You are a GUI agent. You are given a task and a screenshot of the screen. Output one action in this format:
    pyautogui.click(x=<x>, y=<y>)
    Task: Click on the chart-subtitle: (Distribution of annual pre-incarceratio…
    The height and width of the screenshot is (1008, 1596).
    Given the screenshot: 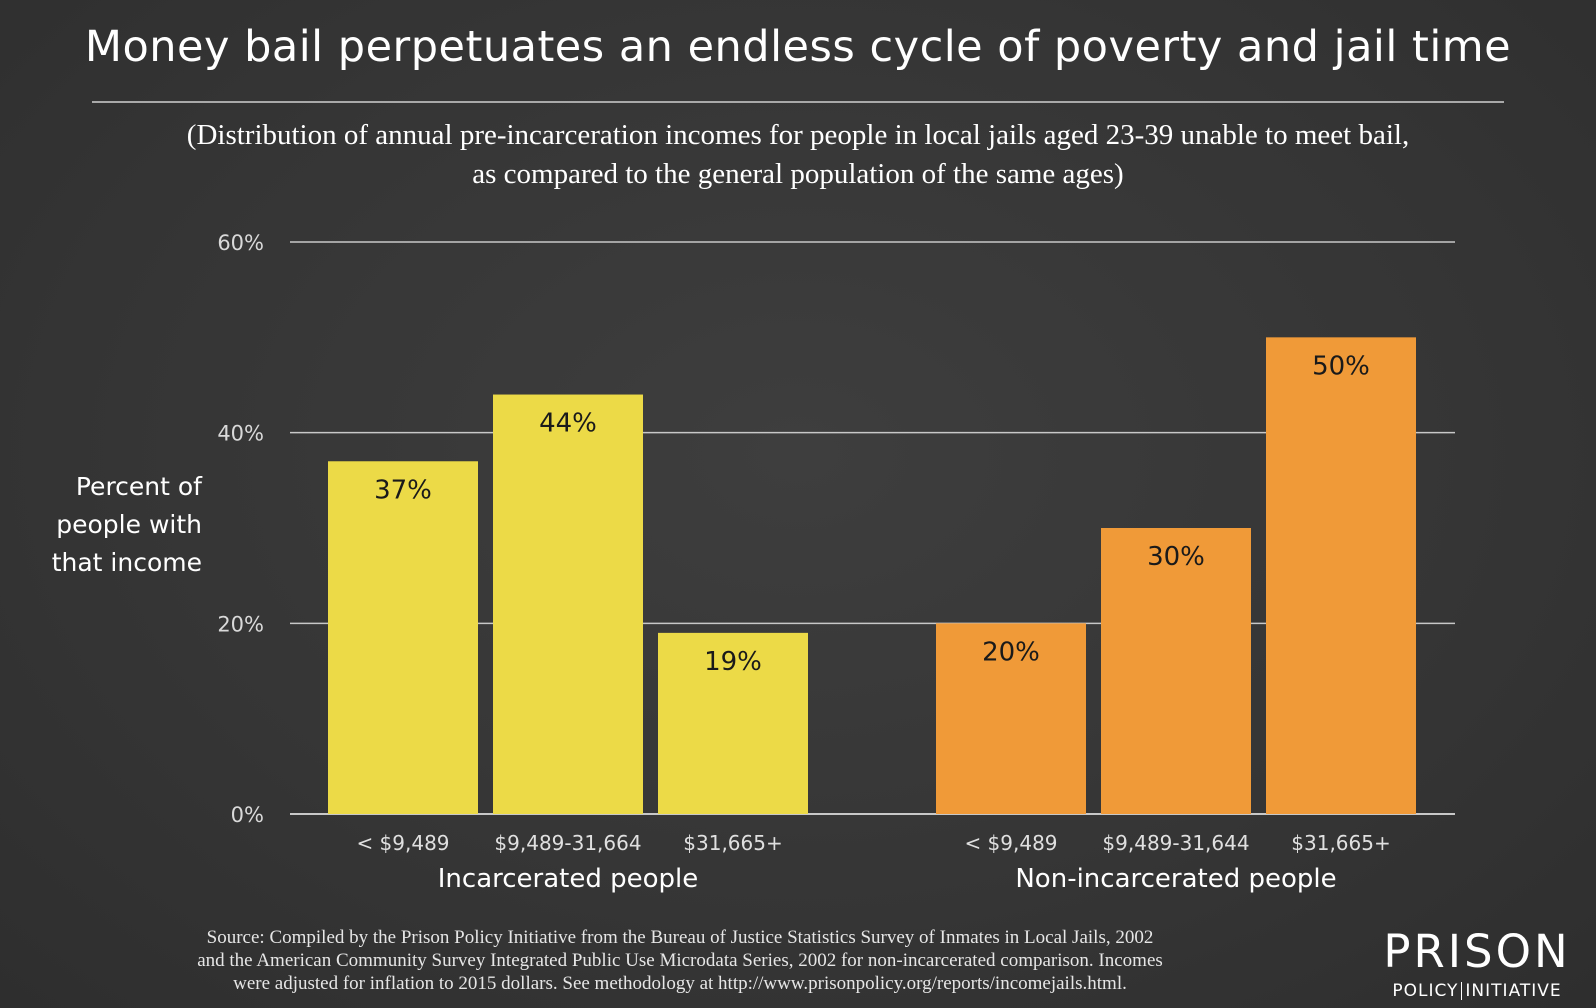 What is the action you would take?
    pyautogui.click(x=798, y=155)
    